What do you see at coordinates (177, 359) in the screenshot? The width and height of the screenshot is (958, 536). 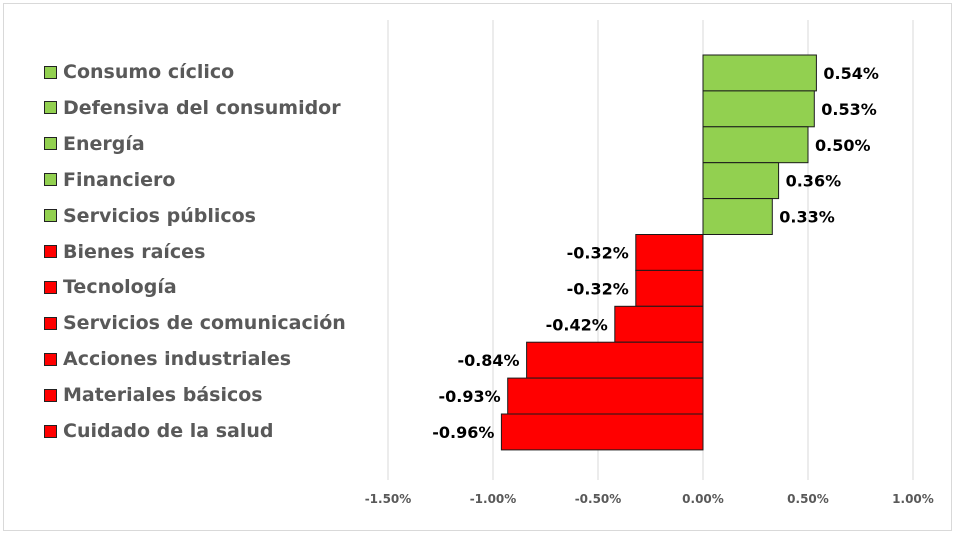 I see `legend-label: Acciones industriales` at bounding box center [177, 359].